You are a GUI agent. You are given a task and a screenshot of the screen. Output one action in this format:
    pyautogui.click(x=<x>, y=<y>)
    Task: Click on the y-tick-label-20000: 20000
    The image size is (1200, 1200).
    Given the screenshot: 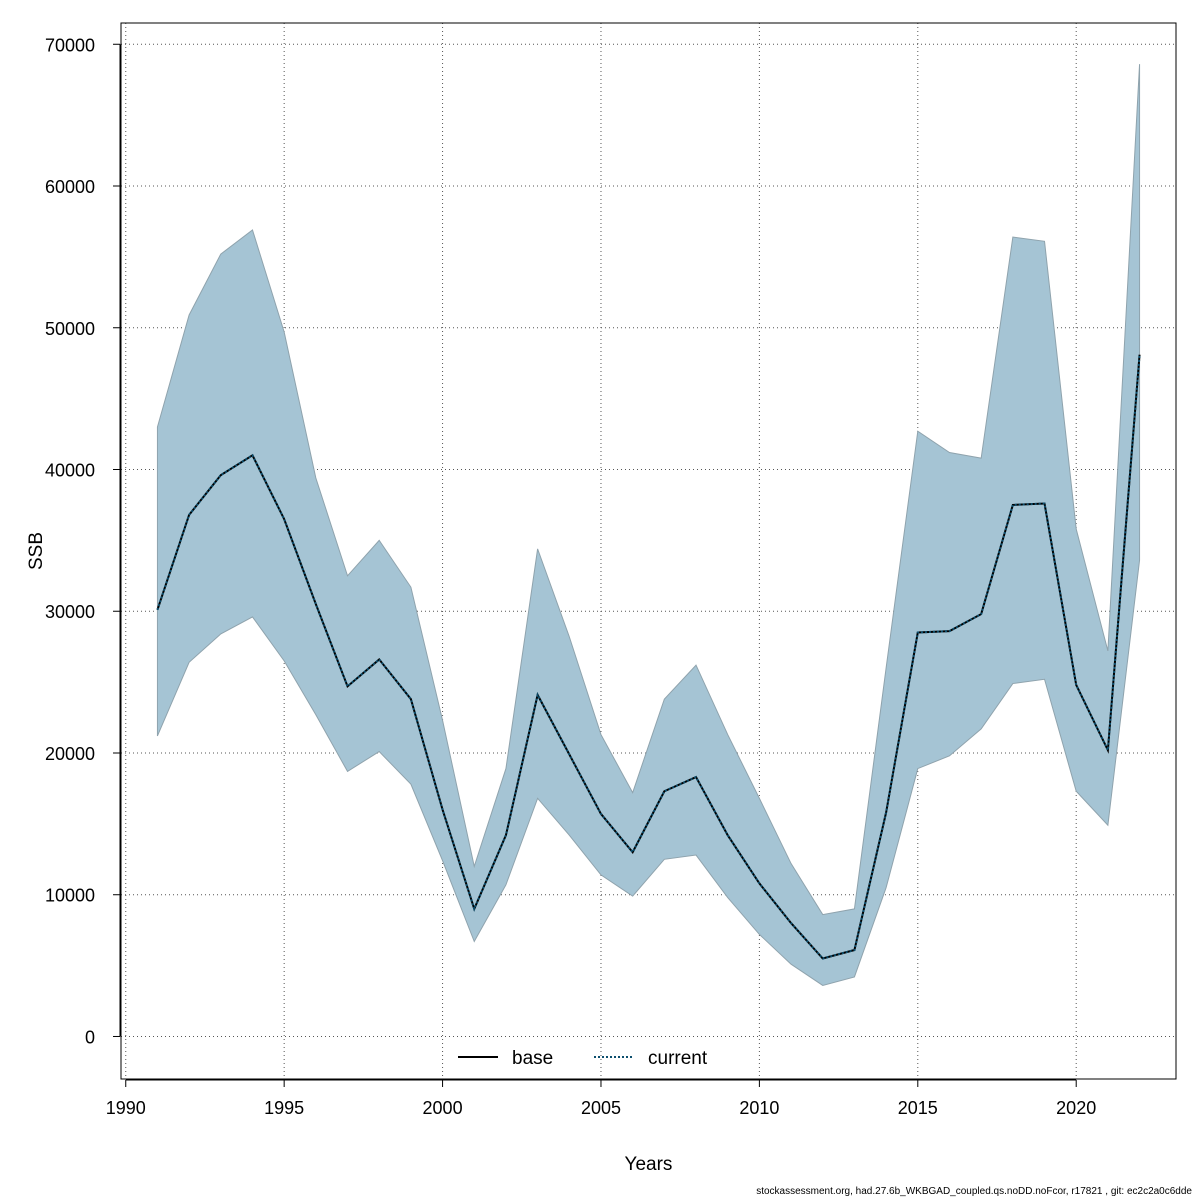 What is the action you would take?
    pyautogui.click(x=70, y=754)
    